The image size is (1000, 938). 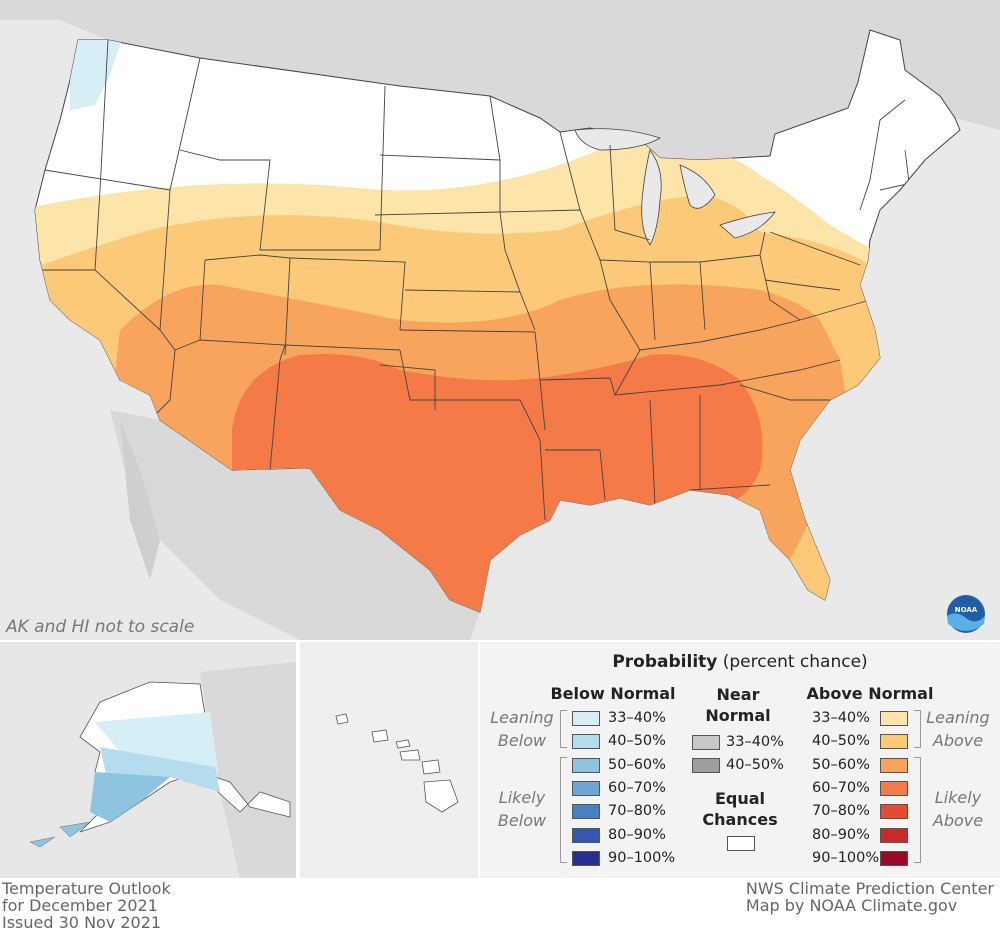 What do you see at coordinates (958, 729) in the screenshot?
I see `leaning-above-label: Leaning Above` at bounding box center [958, 729].